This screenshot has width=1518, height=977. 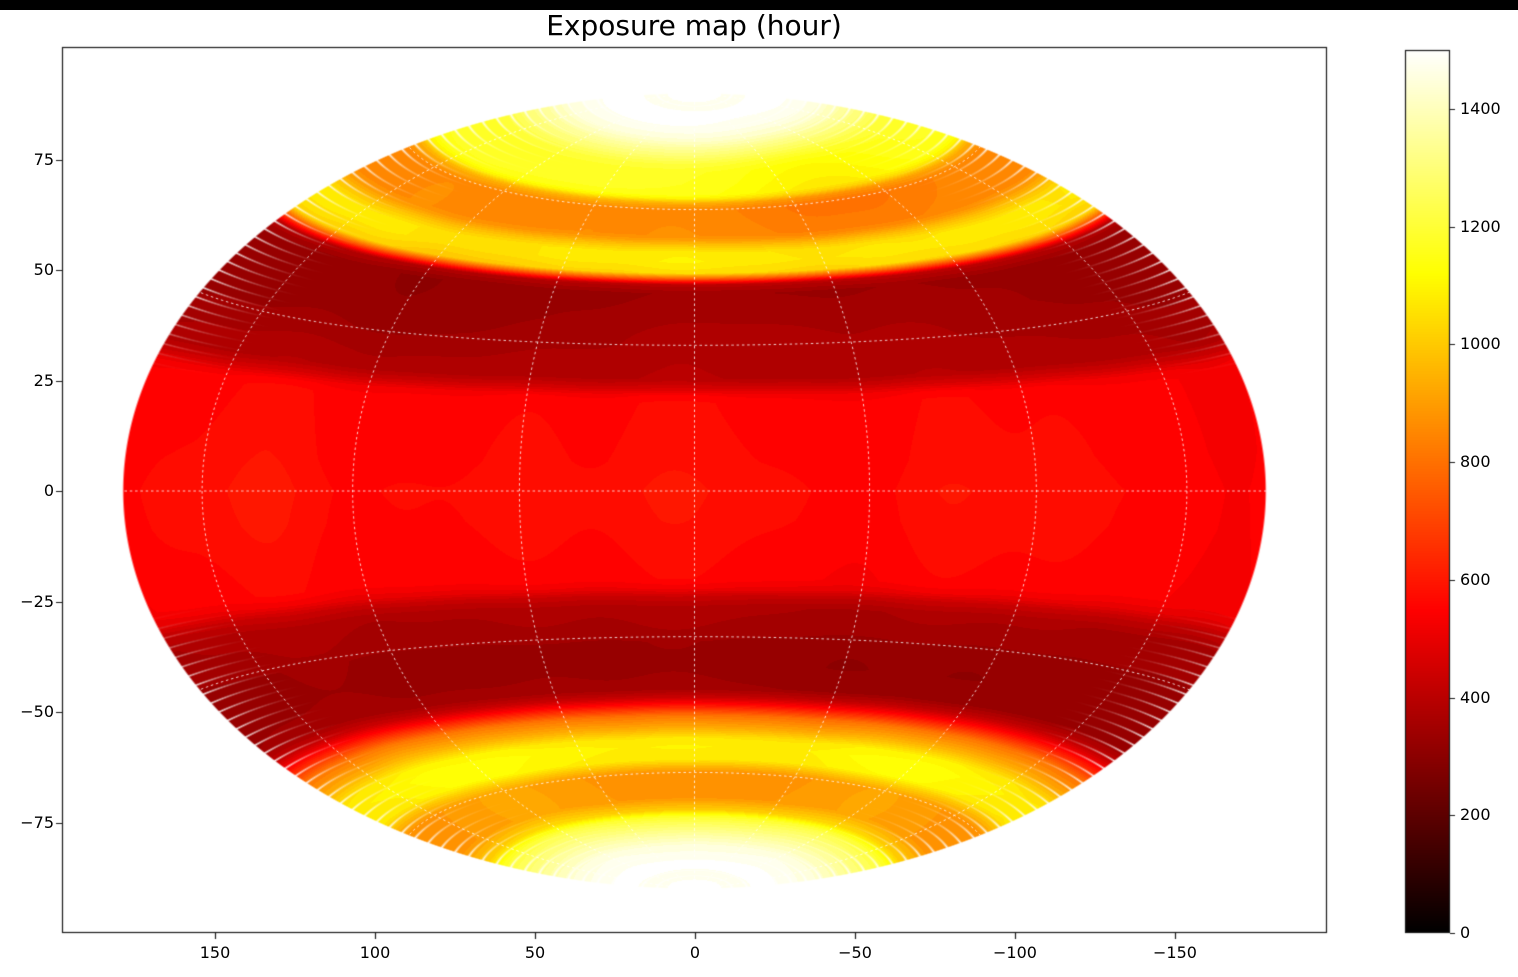 I want to click on colorbar-tick-label: 1200, so click(x=1480, y=226).